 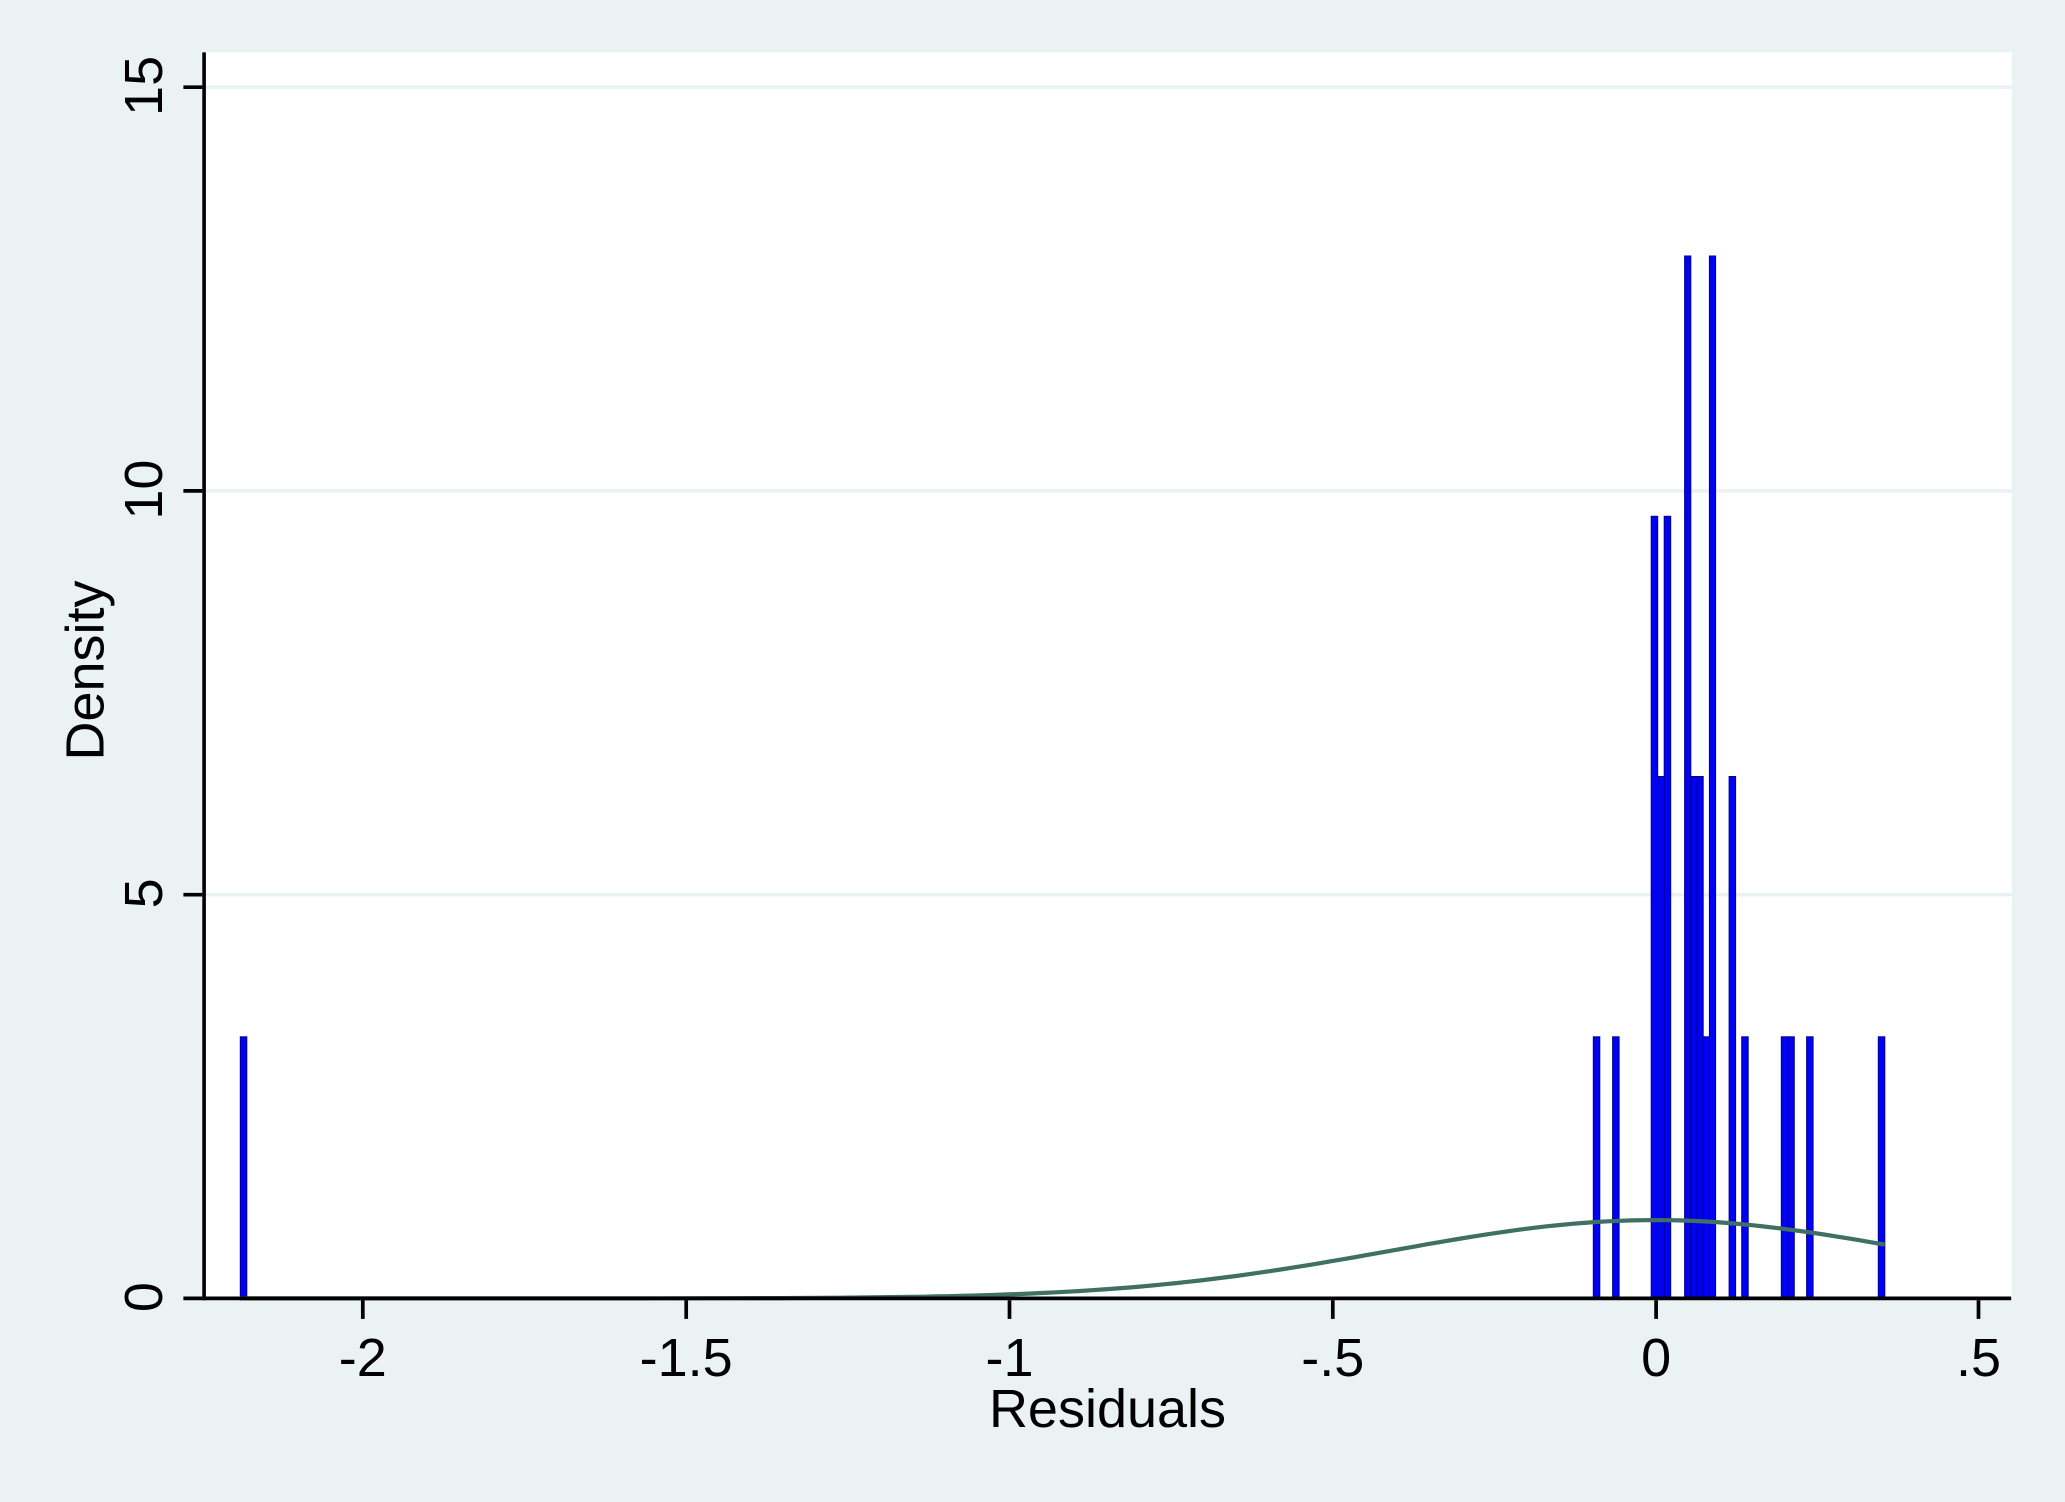 What do you see at coordinates (686, 1358) in the screenshot?
I see `svg-text: -1.5` at bounding box center [686, 1358].